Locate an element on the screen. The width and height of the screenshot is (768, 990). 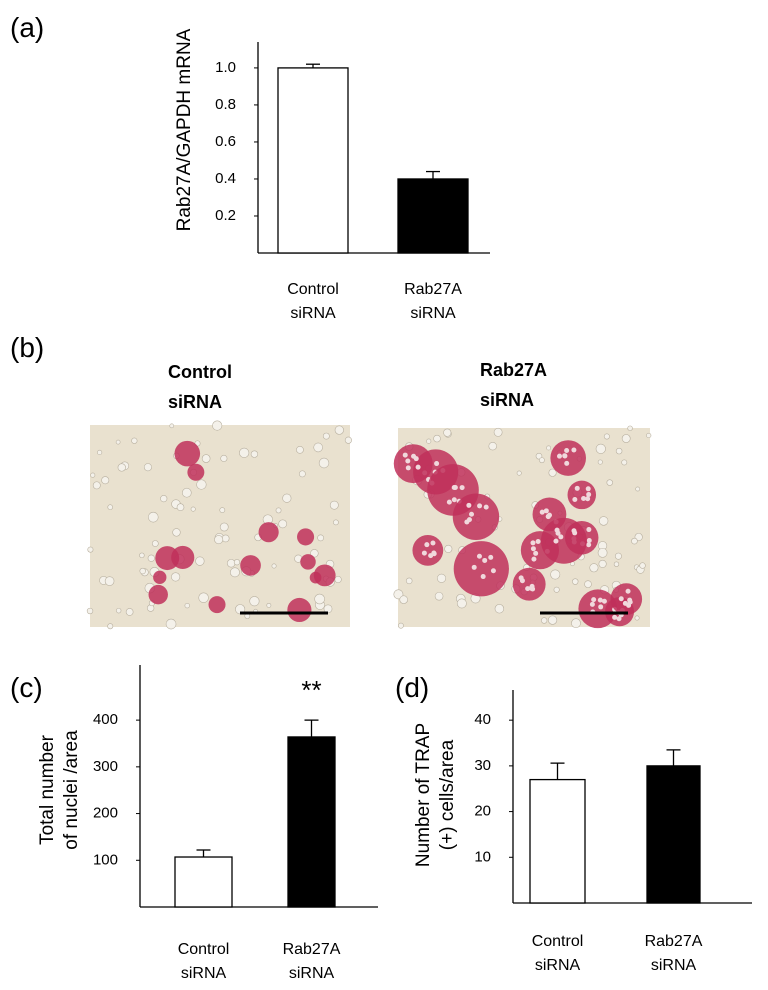
y-tick-label: 0.4 is located at coordinates (225, 178).